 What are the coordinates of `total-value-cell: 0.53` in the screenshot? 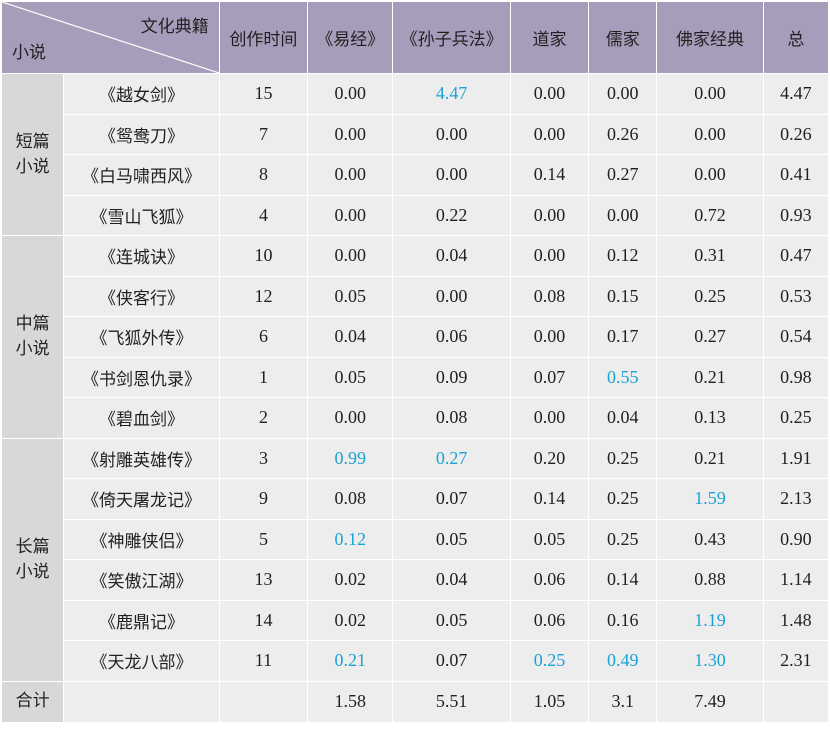 It's located at (796, 296).